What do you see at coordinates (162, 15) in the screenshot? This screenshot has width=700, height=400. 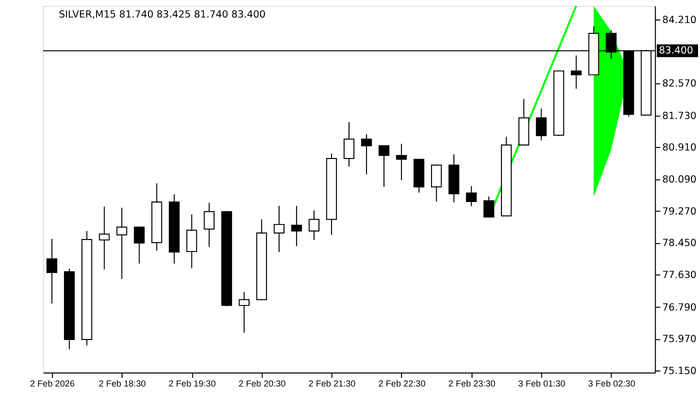 I see `chart-title: SILVER,M15 81.740 83.425 81.740 83.400` at bounding box center [162, 15].